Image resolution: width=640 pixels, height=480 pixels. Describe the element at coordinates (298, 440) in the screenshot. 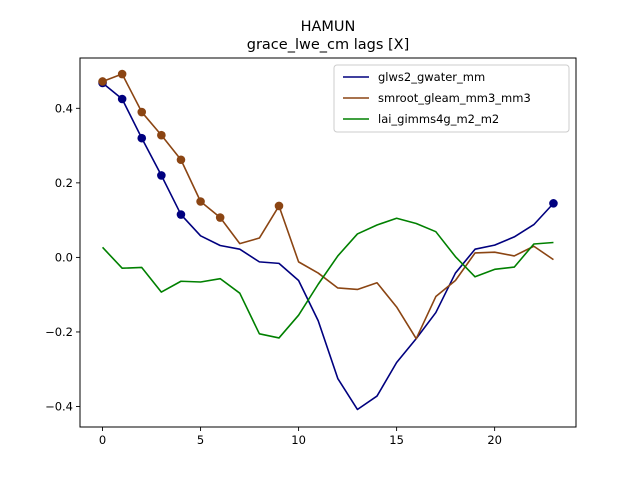

I see `x-tick-label: 10` at that location.